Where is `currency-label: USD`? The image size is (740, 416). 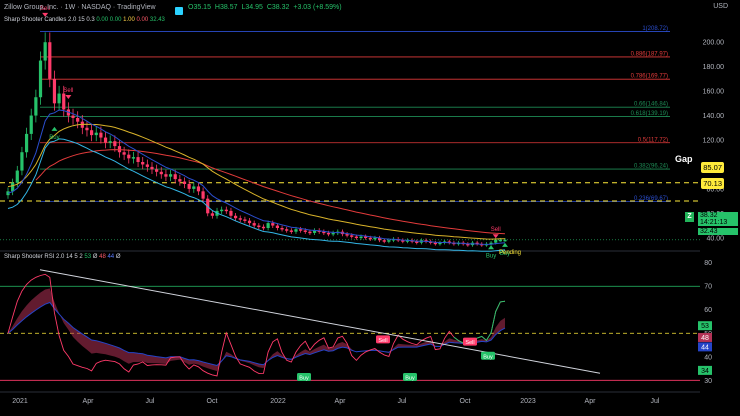 currency-label: USD is located at coordinates (720, 6).